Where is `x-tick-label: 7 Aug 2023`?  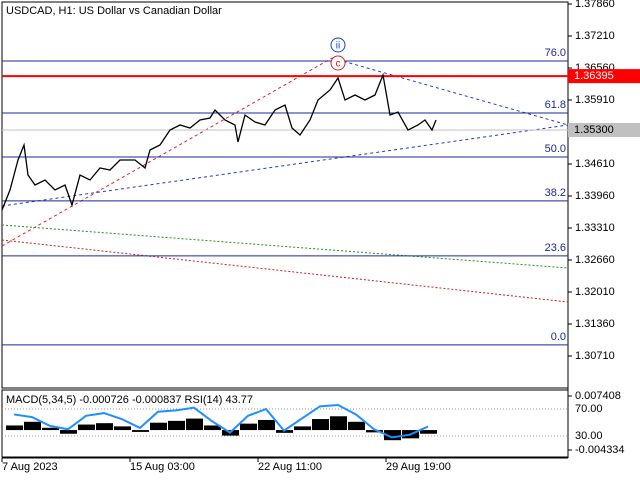
x-tick-label: 7 Aug 2023 is located at coordinates (30, 467).